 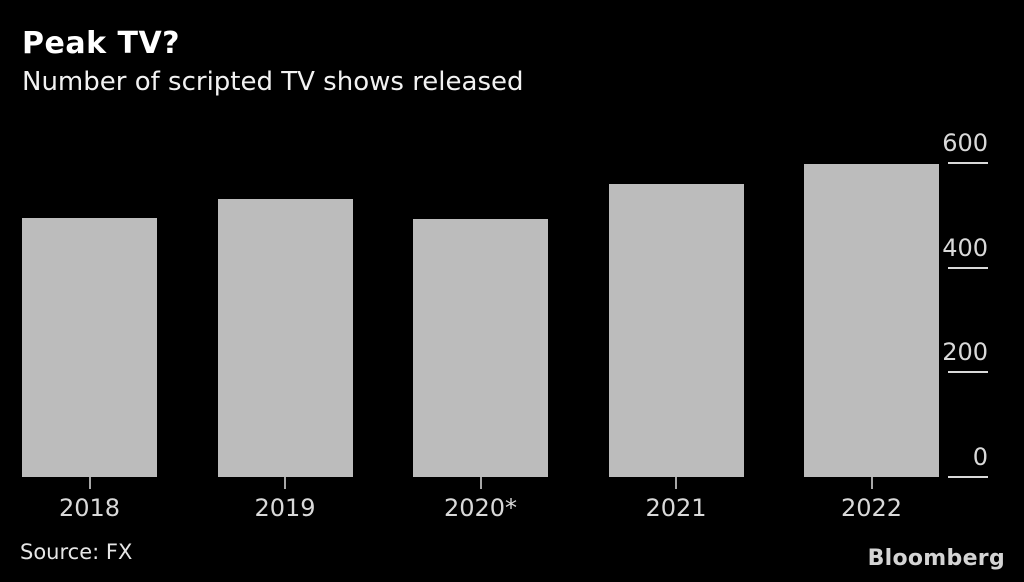 I want to click on x-tick-label: 2018, so click(x=89, y=508).